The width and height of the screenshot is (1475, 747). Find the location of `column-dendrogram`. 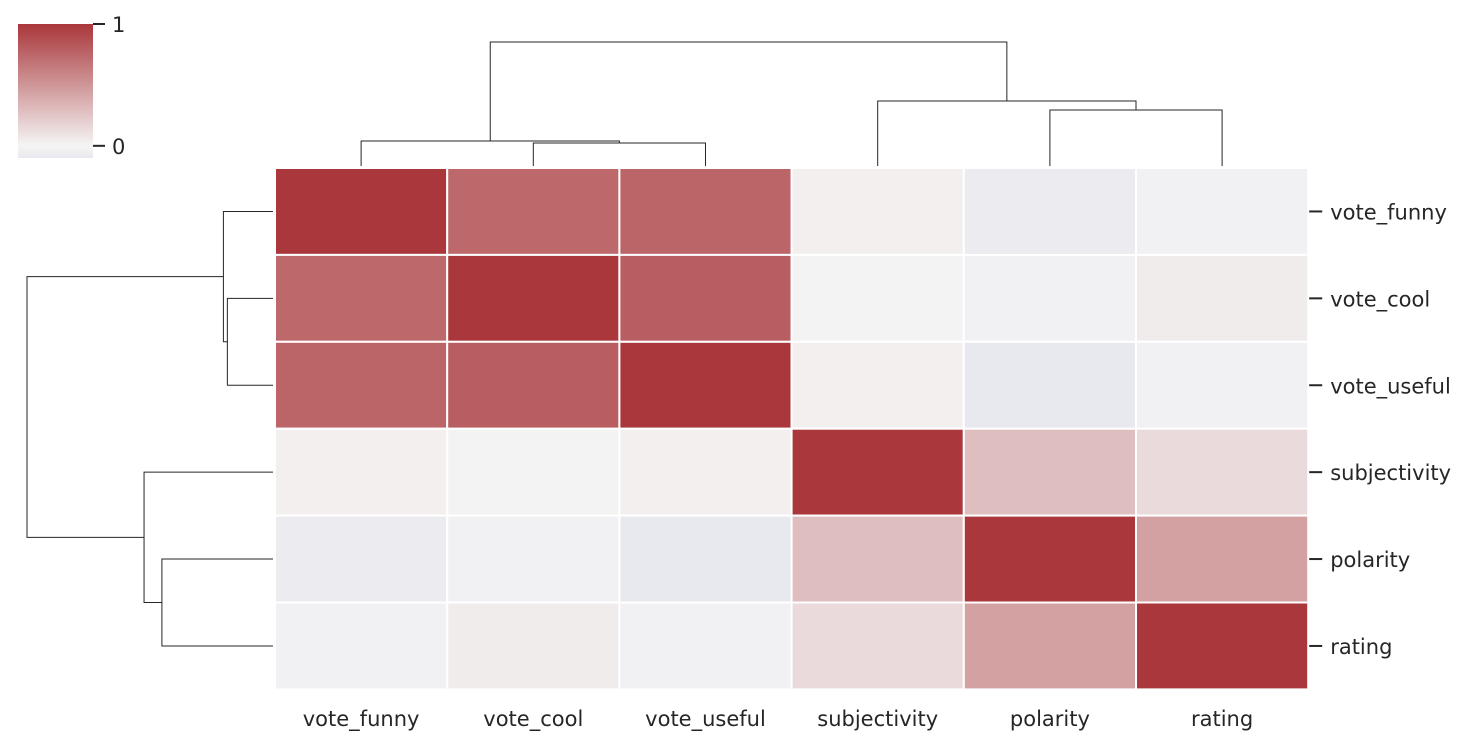

column-dendrogram is located at coordinates (791, 103).